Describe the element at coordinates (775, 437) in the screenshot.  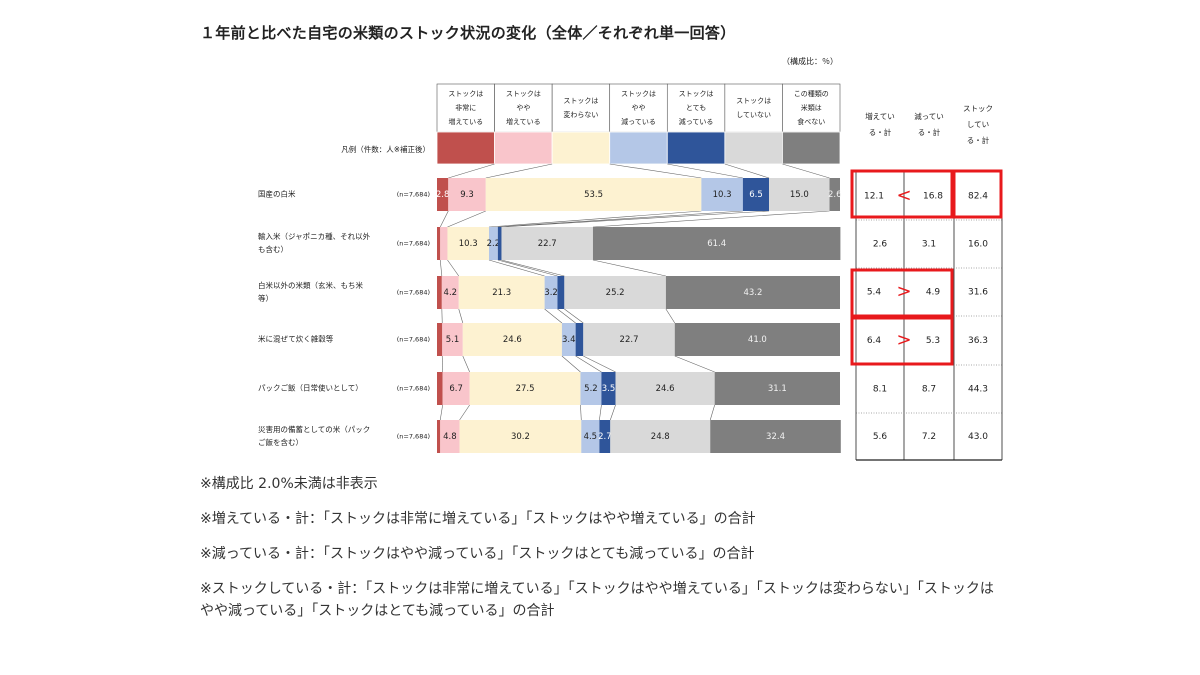
I see `bar-value-label: 32.4` at that location.